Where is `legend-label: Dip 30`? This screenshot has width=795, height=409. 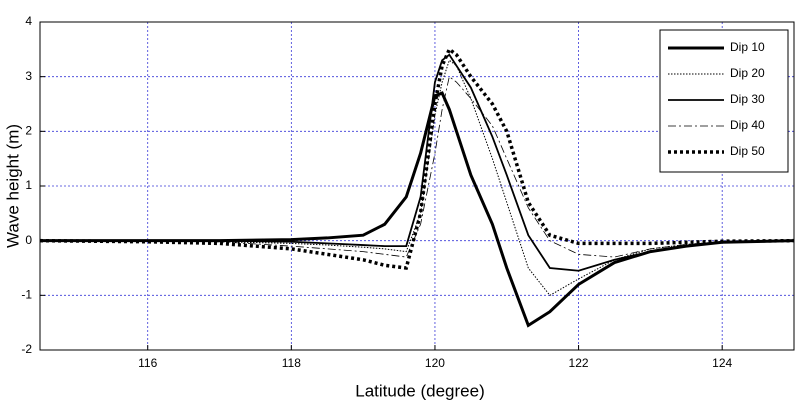
legend-label: Dip 30 is located at coordinates (747, 99).